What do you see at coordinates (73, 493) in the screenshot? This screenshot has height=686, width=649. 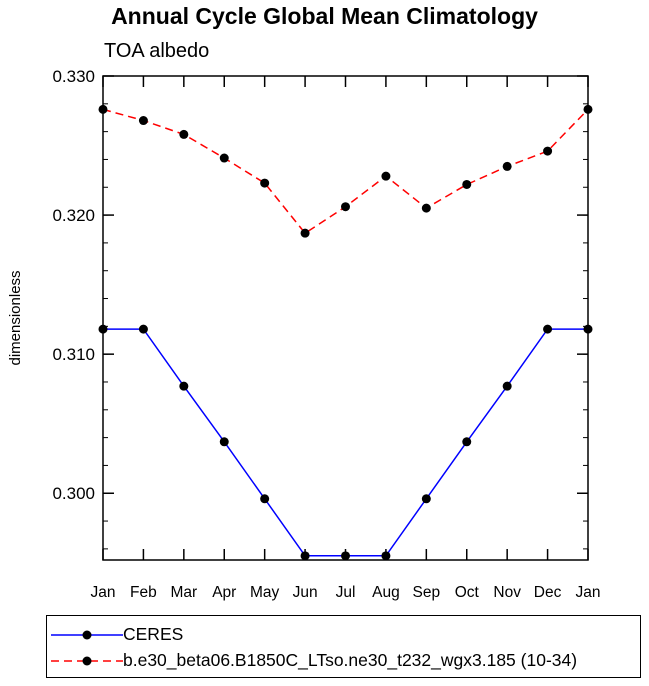 I see `y-tick-label: 0.300` at bounding box center [73, 493].